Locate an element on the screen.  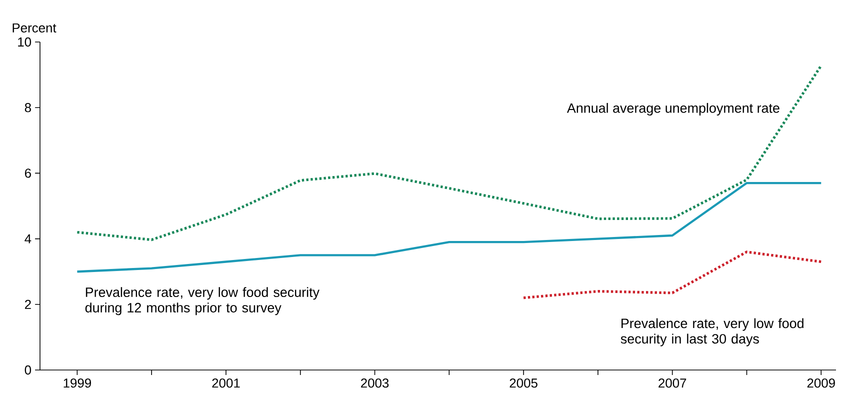
x-tick-label: 1999 is located at coordinates (77, 383).